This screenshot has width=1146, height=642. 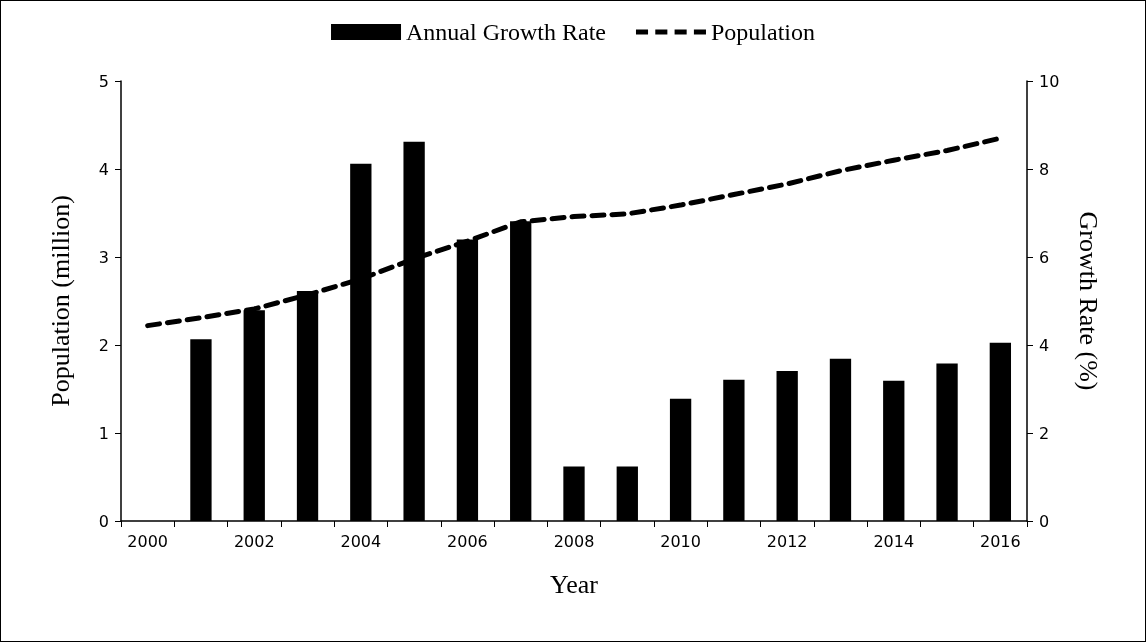 I want to click on x-tick-label: 2002, so click(x=254, y=541).